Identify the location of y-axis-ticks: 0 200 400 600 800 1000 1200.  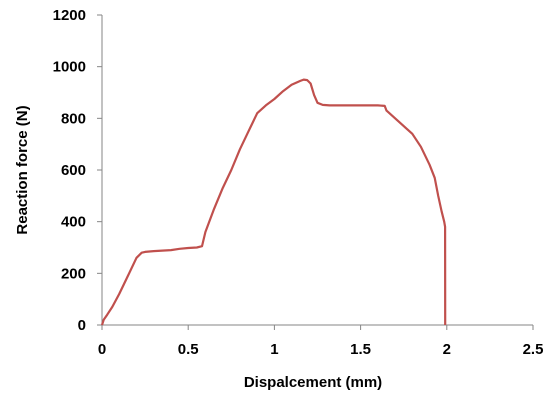
(77, 170).